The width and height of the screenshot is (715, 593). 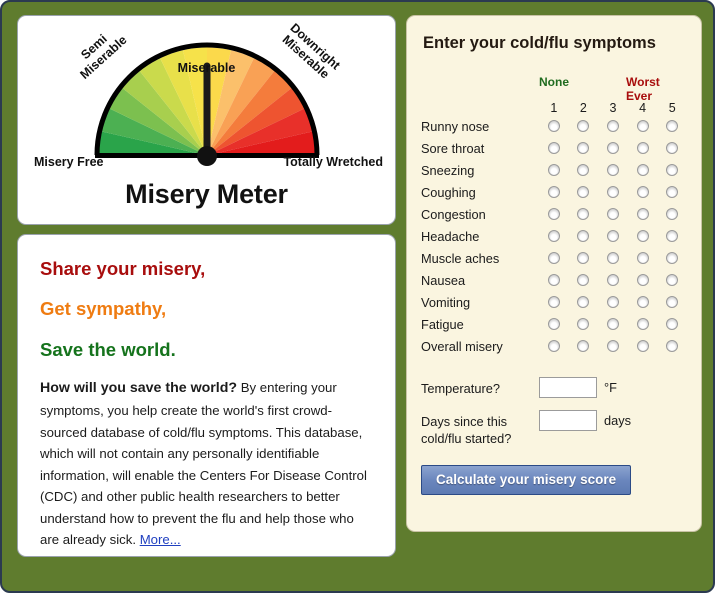 I want to click on symptom-label: Nausea, so click(x=443, y=280).